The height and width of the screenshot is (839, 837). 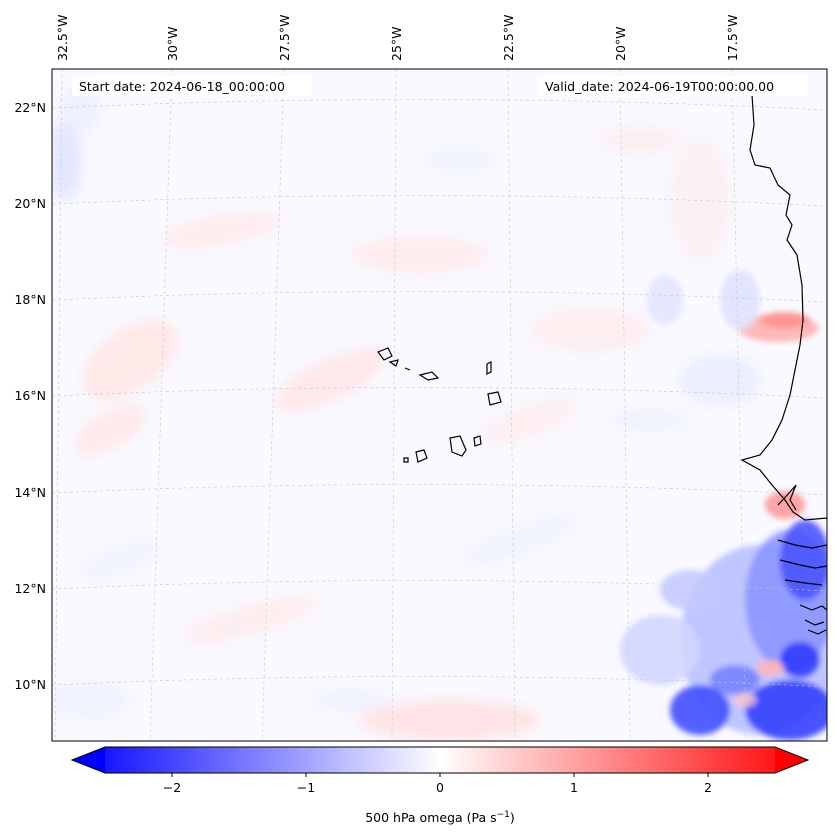 I want to click on lat-label: 18°N, so click(x=30, y=299).